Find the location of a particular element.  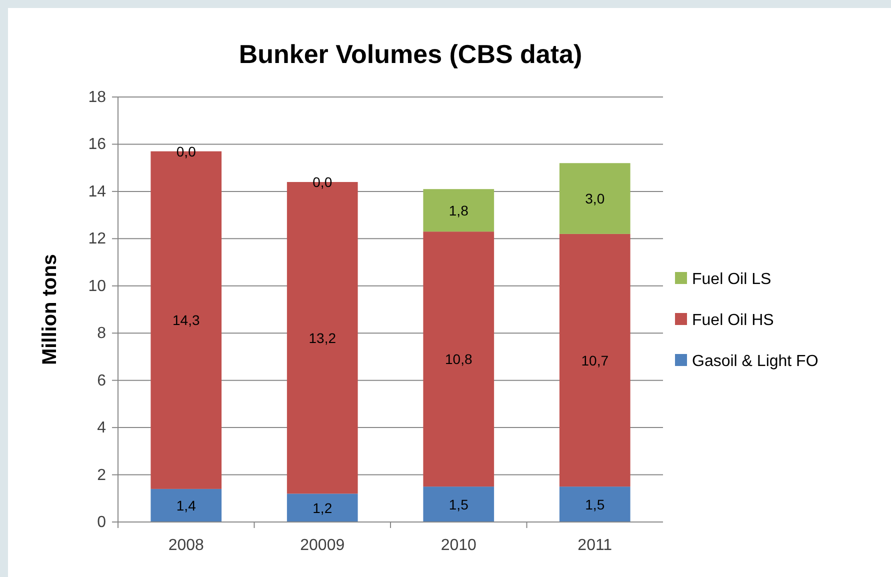

data-label: 3,0 is located at coordinates (595, 198).